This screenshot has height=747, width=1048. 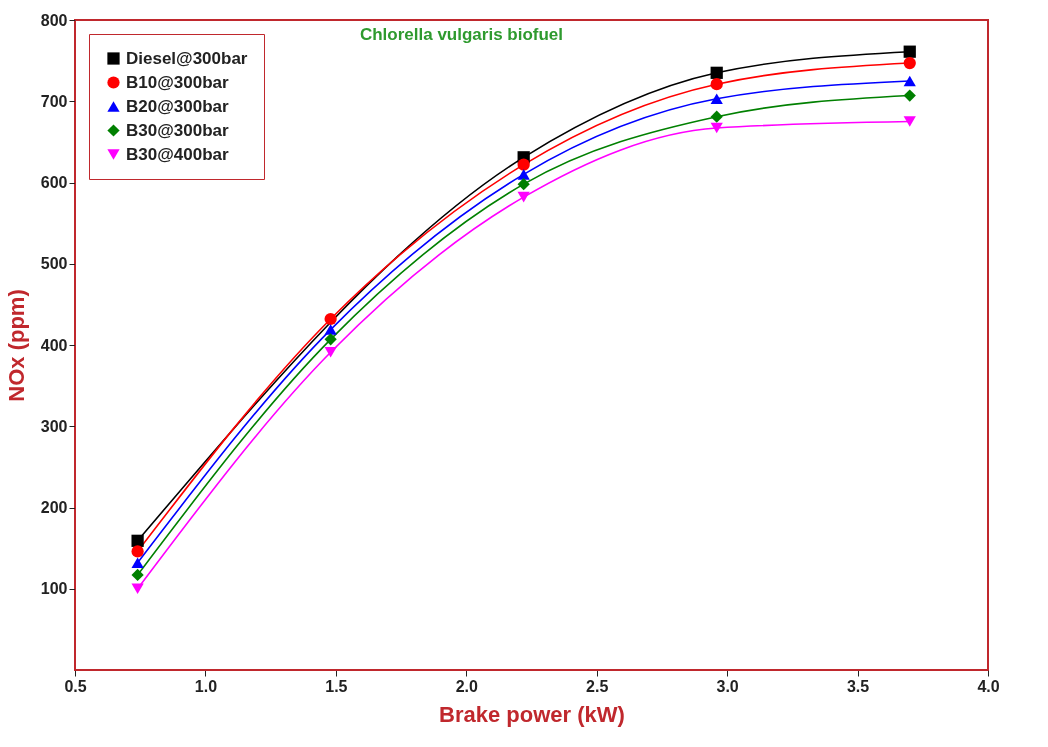 I want to click on x-tick-label: 3.5, so click(x=858, y=686).